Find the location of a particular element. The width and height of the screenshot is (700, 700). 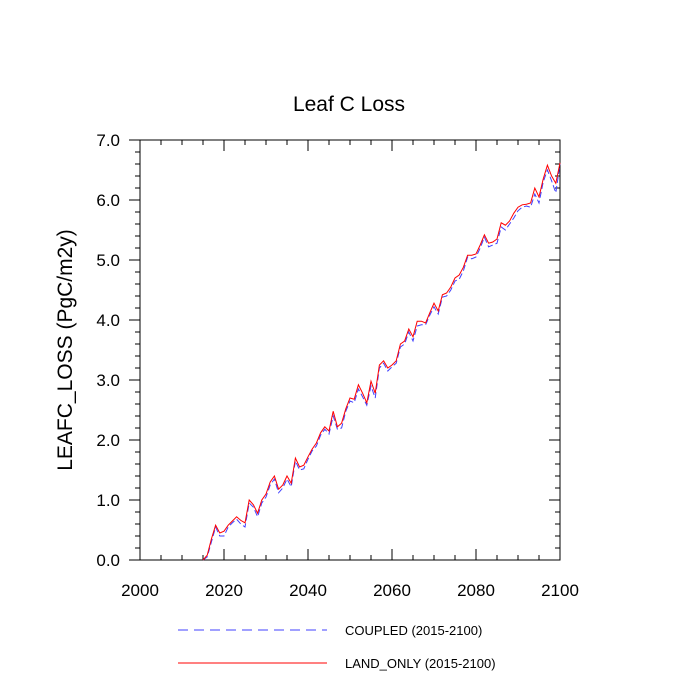

x-tick-label: 2040 is located at coordinates (308, 590).